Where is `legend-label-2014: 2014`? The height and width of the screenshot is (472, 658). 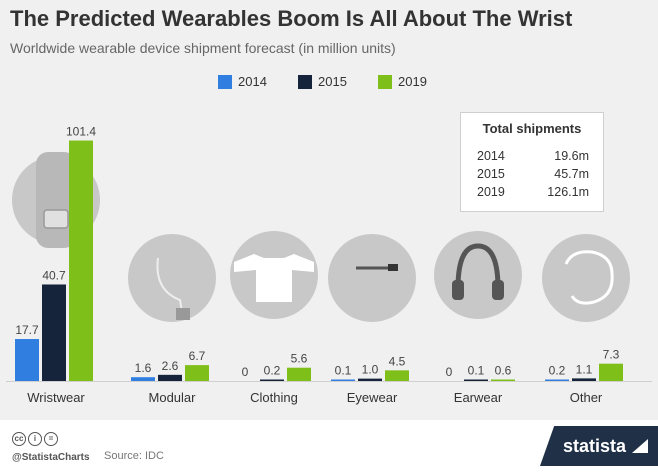
legend-label-2014: 2014 is located at coordinates (252, 81).